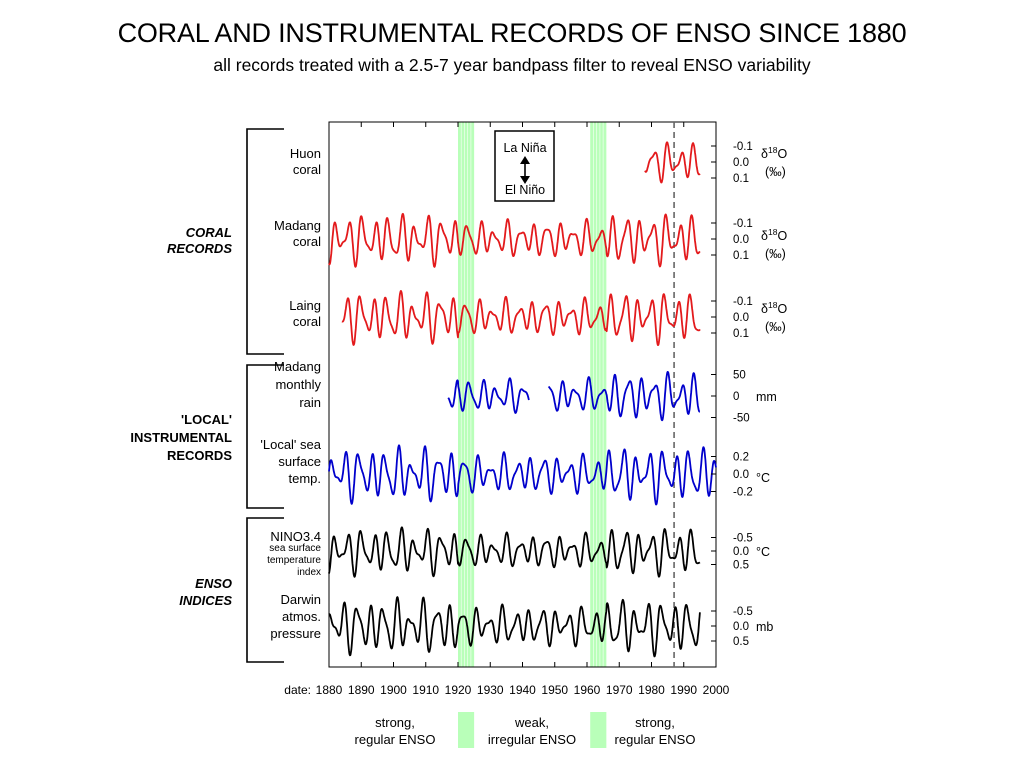 The width and height of the screenshot is (1024, 768). Describe the element at coordinates (301, 616) in the screenshot. I see `series-label: atmos.` at that location.